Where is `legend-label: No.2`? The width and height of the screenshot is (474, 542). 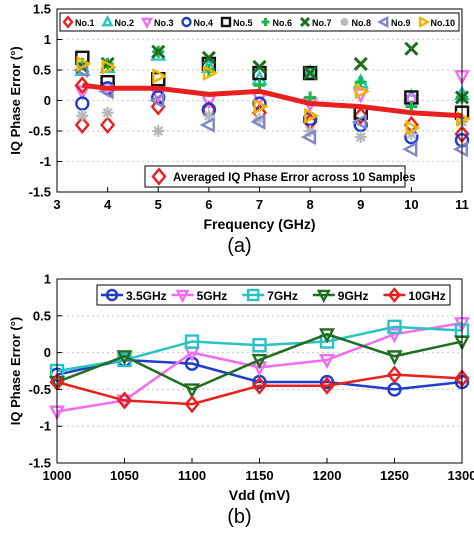 legend-label: No.2 is located at coordinates (125, 23).